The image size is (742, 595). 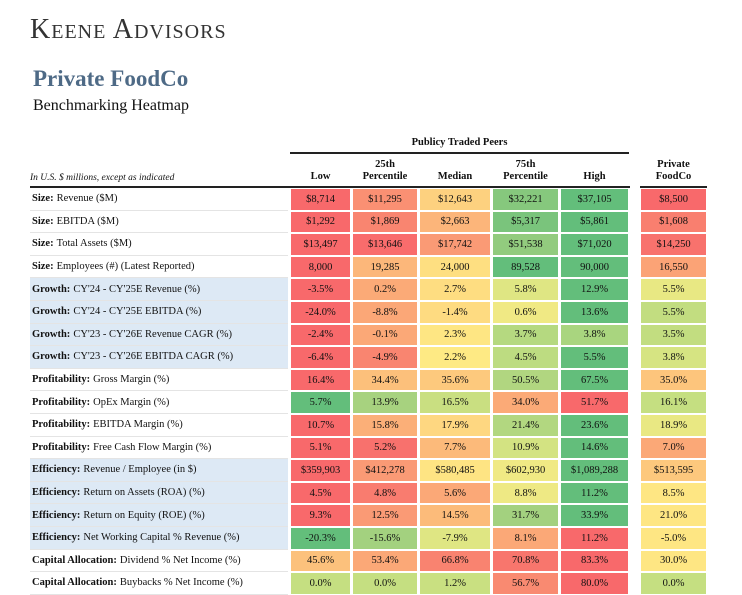 I want to click on row-label: Growth: CY'24 - CY'25E Revenue (%), so click(x=159, y=289).